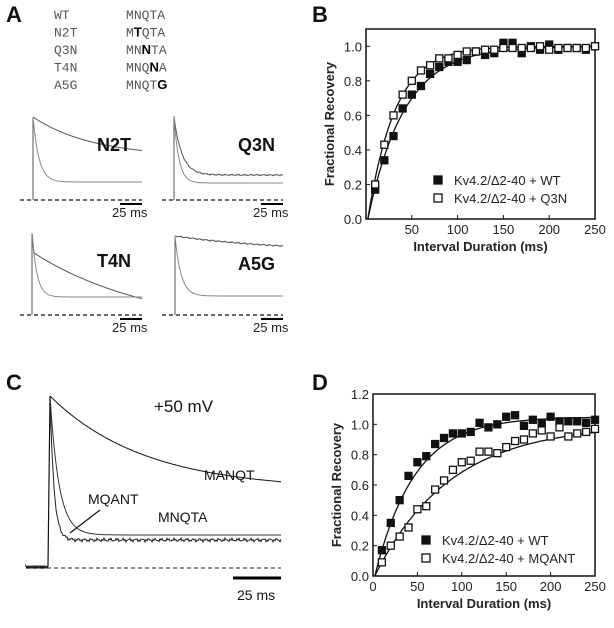 Image resolution: width=614 pixels, height=628 pixels. Describe the element at coordinates (14, 14) in the screenshot. I see `panel-label-a: A` at that location.